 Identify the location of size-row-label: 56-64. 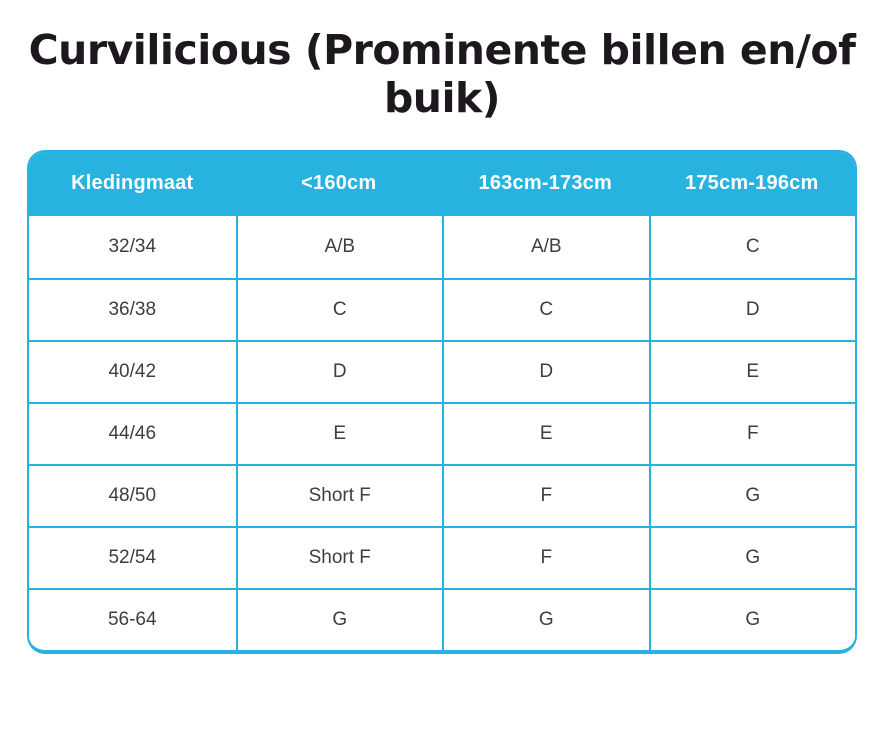
(132, 619).